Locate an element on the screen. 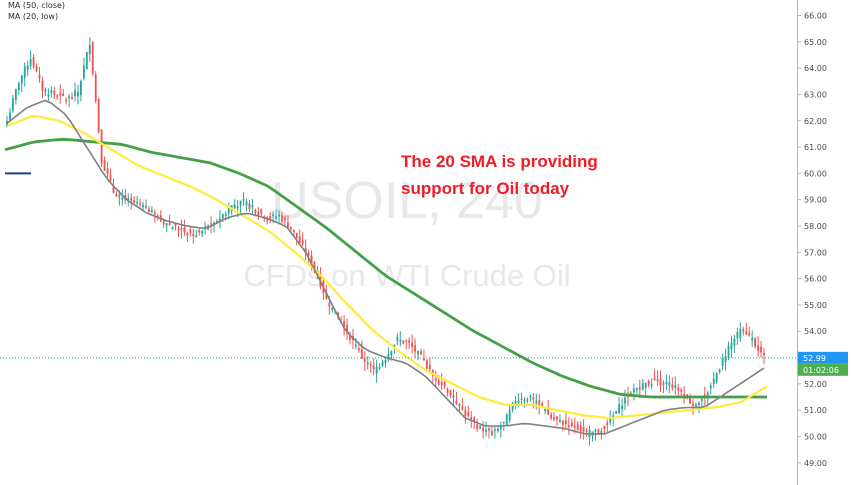 Image resolution: width=852 pixels, height=485 pixels. price-tick-label: 58.00 is located at coordinates (815, 226).